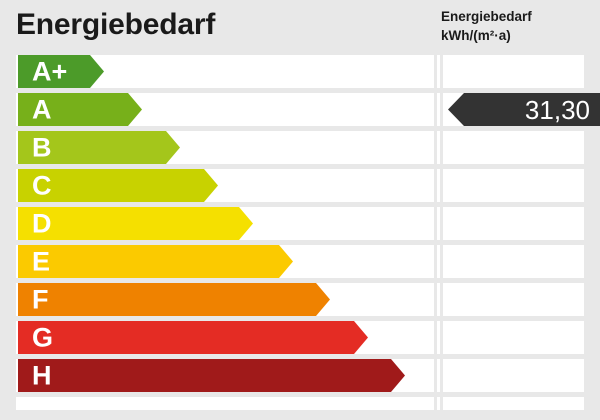 The height and width of the screenshot is (420, 600). I want to click on rating-bar-g: G, so click(193, 337).